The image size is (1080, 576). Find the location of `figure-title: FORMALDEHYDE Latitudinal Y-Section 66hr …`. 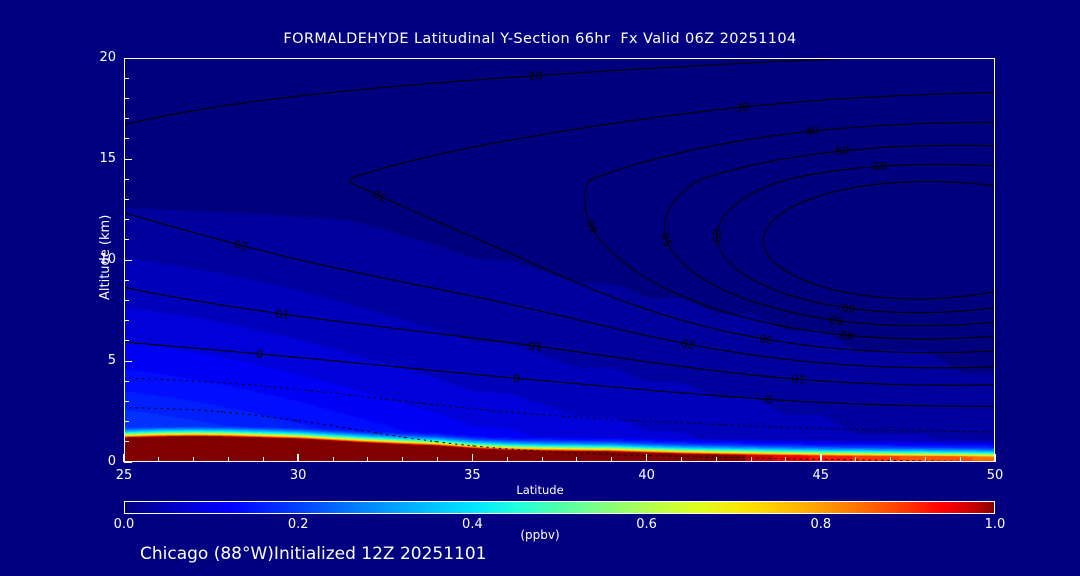

figure-title: FORMALDEHYDE Latitudinal Y-Section 66hr … is located at coordinates (540, 39).